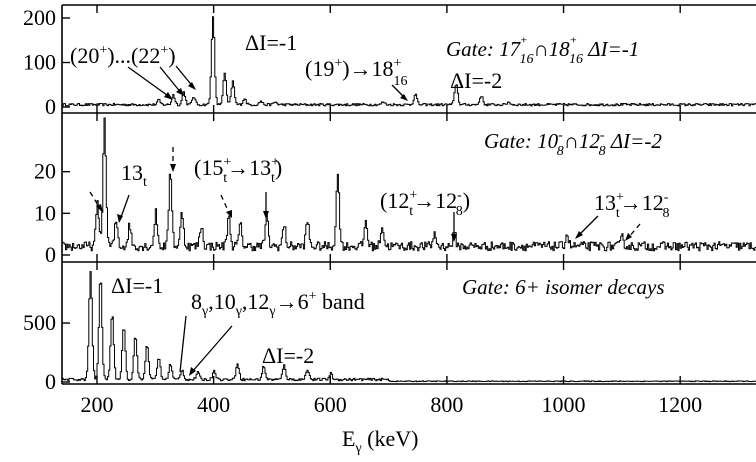 Image resolution: width=756 pixels, height=462 pixels. Describe the element at coordinates (123, 55) in the screenshot. I see `annotation-20-22-plus: (20+)...(22+)` at that location.